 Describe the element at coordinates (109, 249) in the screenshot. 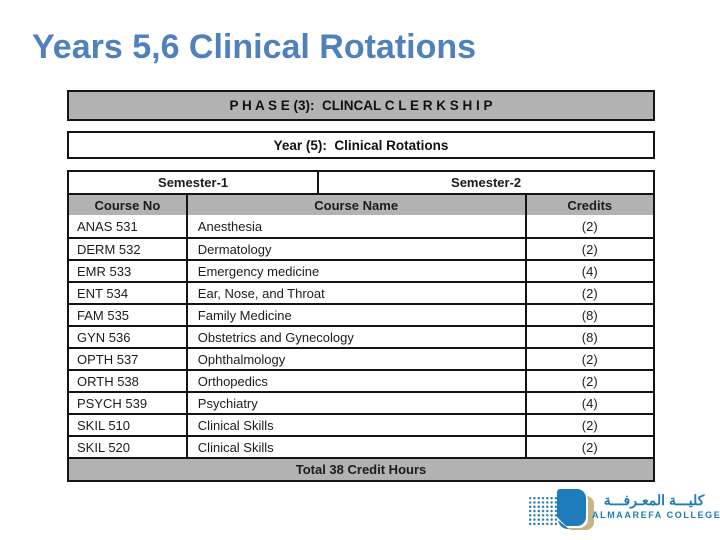

I see `course-no-cell: DERM 532` at that location.